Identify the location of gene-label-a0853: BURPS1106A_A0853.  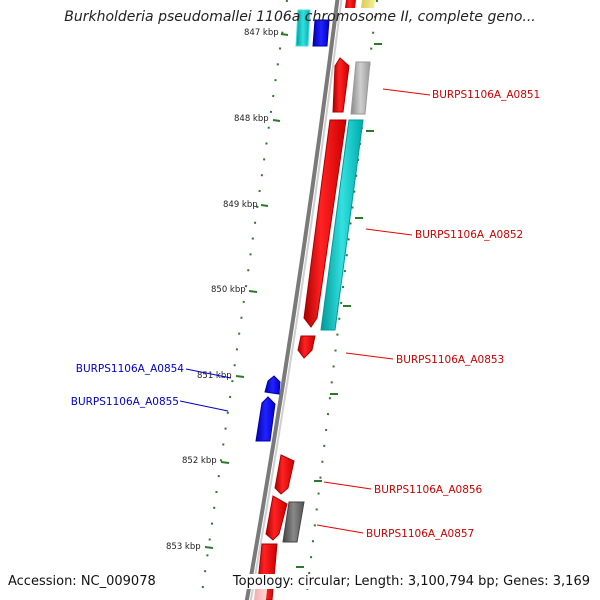
(450, 360).